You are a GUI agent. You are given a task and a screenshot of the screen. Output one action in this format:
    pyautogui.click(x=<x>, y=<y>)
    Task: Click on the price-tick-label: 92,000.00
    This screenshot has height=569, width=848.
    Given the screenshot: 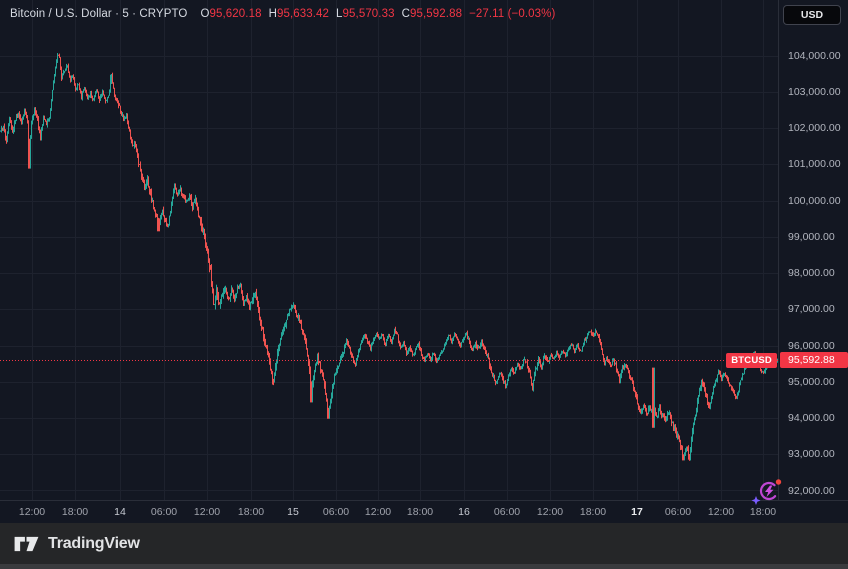 What is the action you would take?
    pyautogui.click(x=811, y=490)
    